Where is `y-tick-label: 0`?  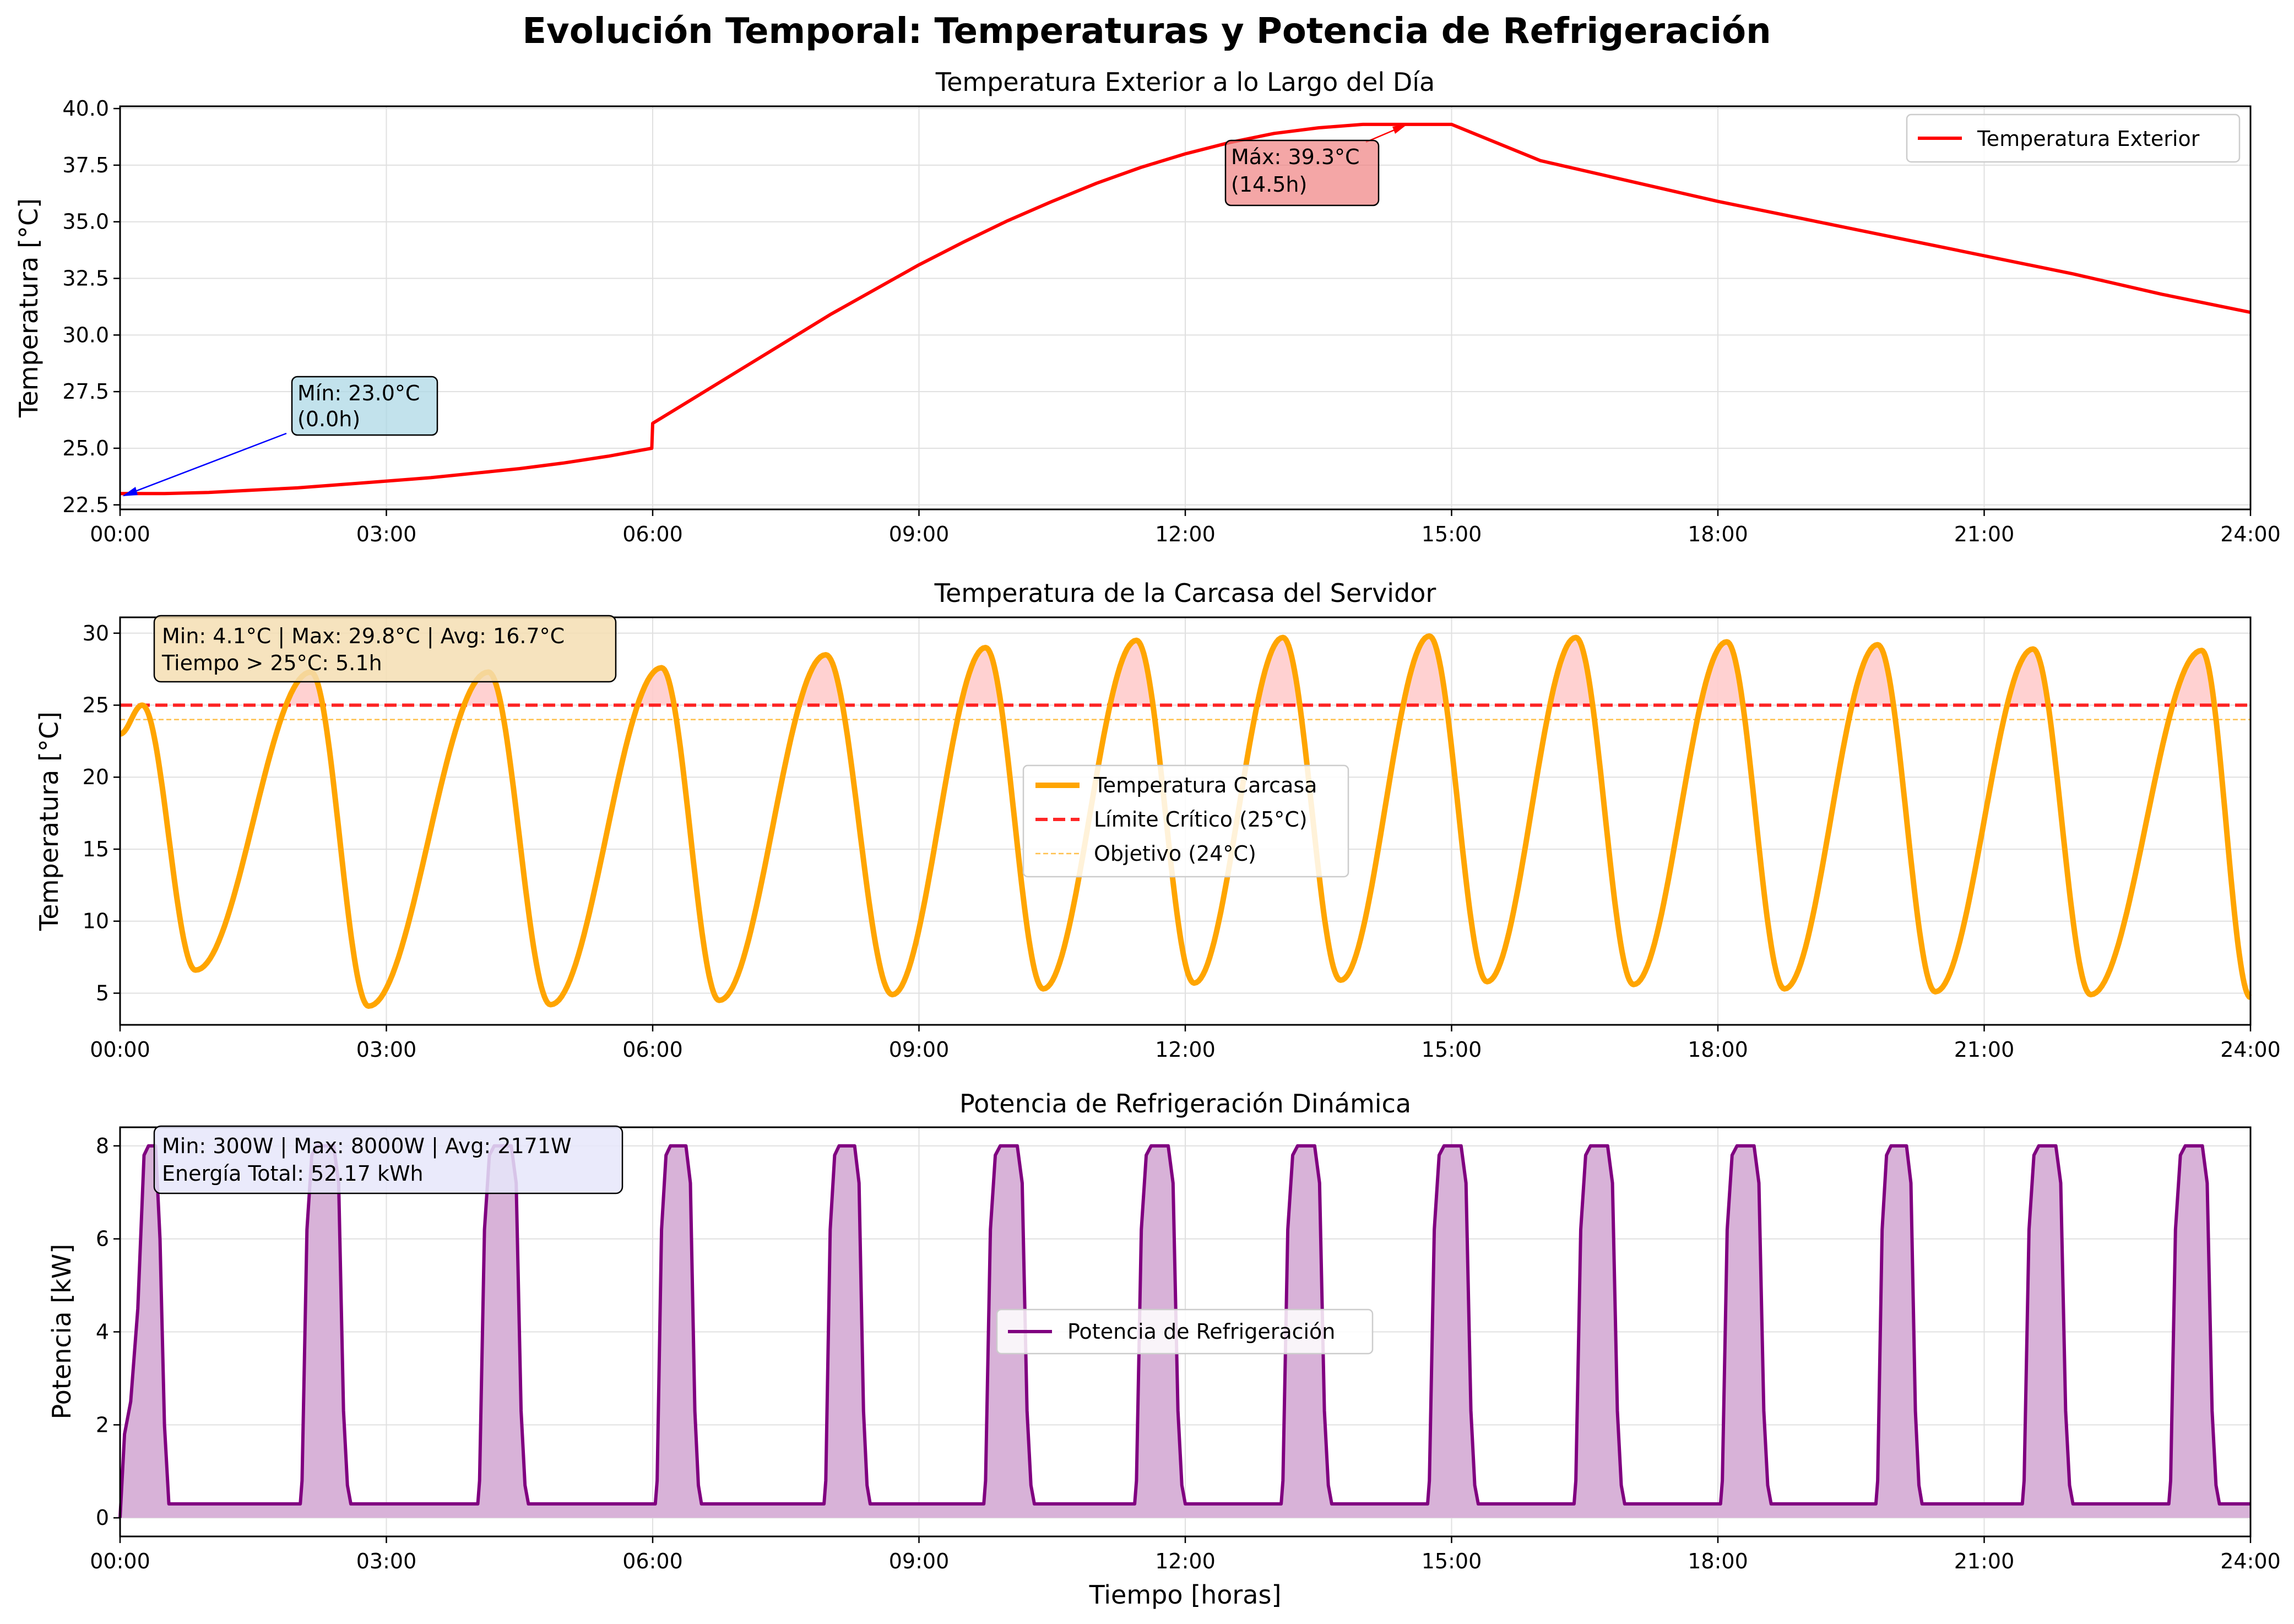 y-tick-label: 0 is located at coordinates (102, 1518).